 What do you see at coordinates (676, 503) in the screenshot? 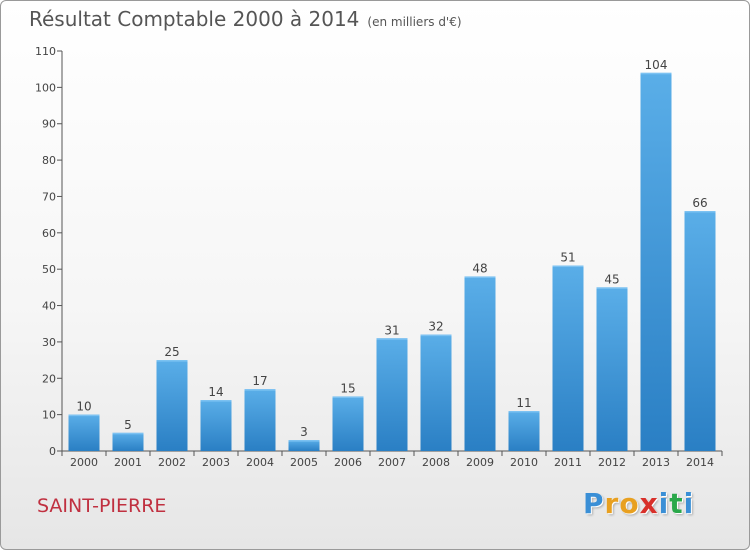
I see `logo-letter: t` at bounding box center [676, 503].